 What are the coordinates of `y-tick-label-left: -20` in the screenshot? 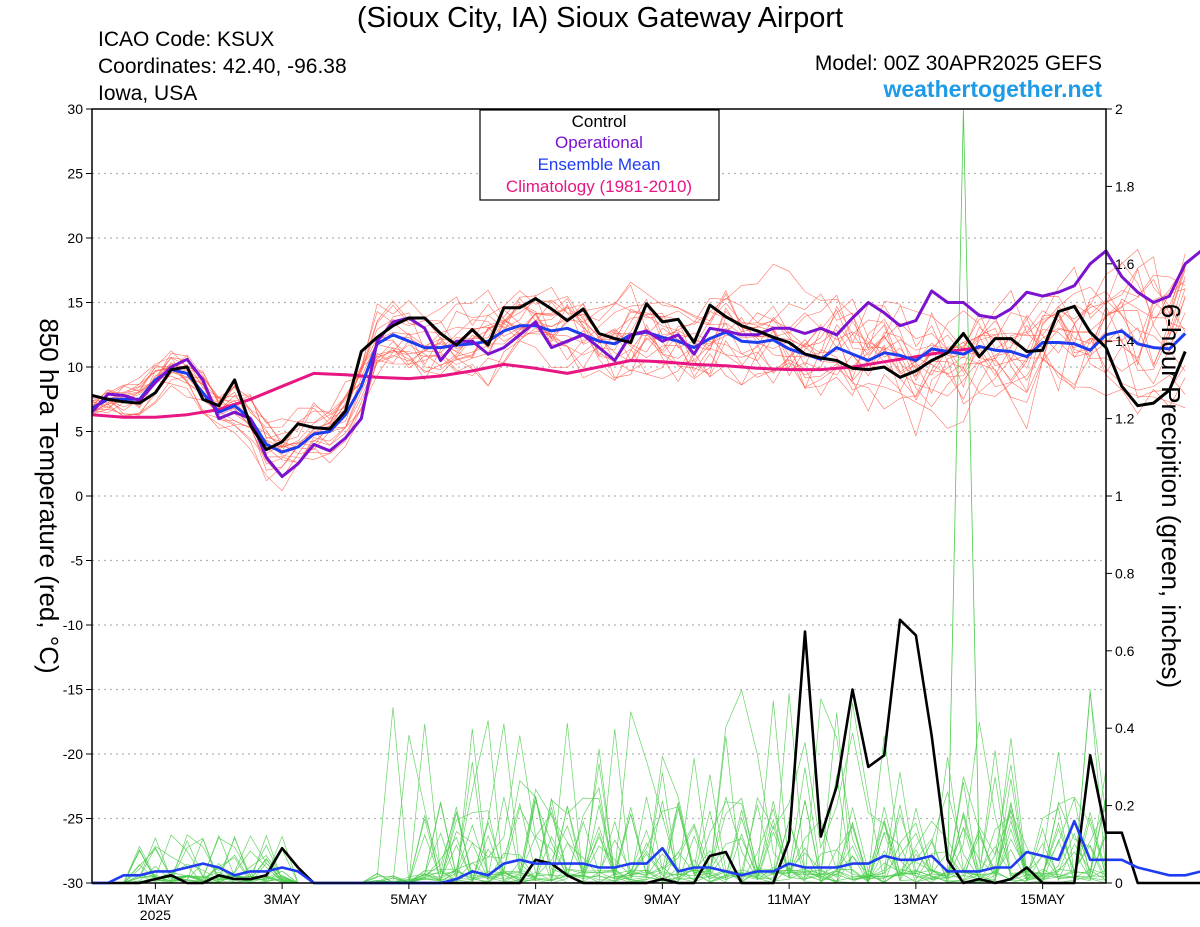 It's located at (73, 754).